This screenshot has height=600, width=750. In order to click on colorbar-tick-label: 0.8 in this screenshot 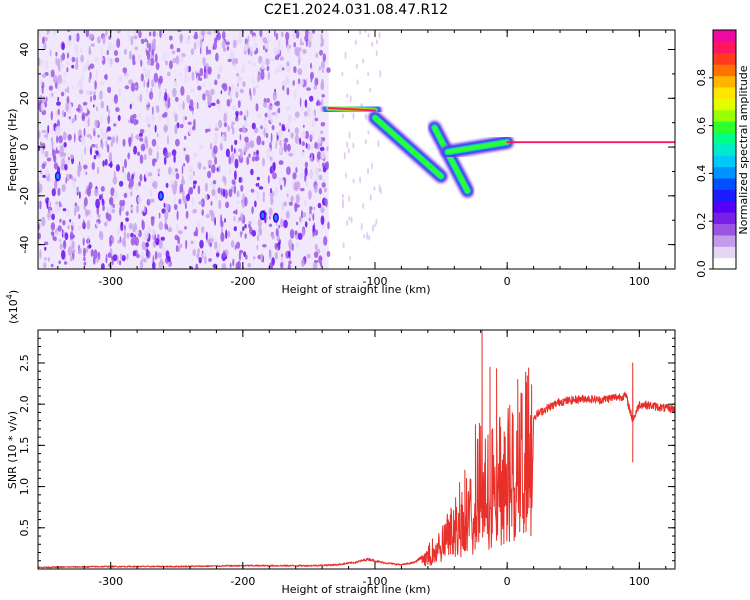, I will do `click(701, 78)`.